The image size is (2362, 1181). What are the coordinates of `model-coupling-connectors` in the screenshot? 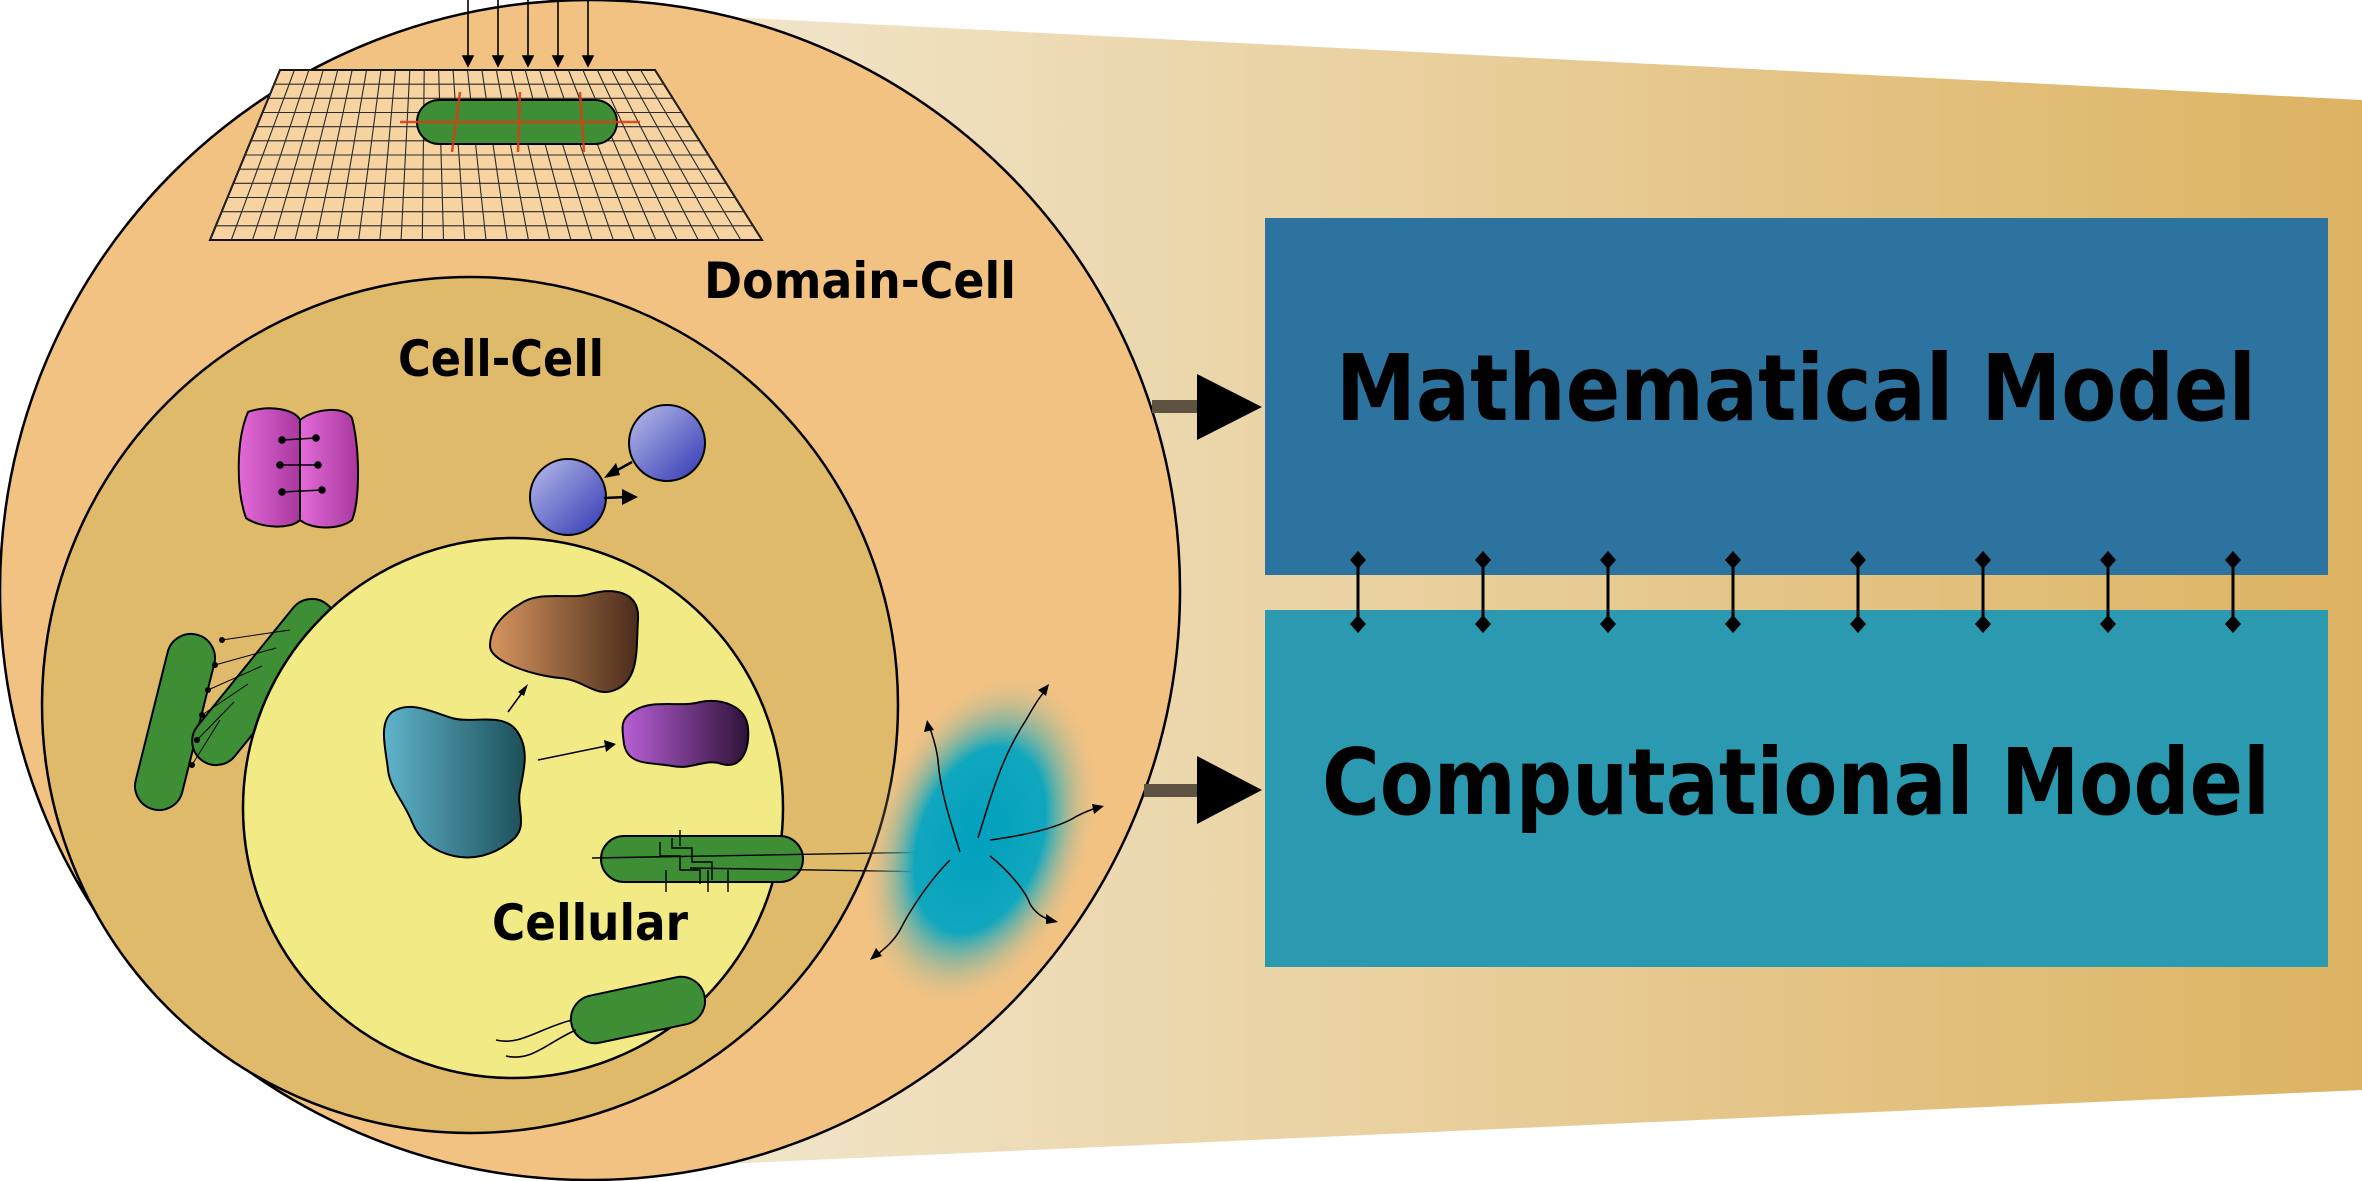 It's located at (1795, 592).